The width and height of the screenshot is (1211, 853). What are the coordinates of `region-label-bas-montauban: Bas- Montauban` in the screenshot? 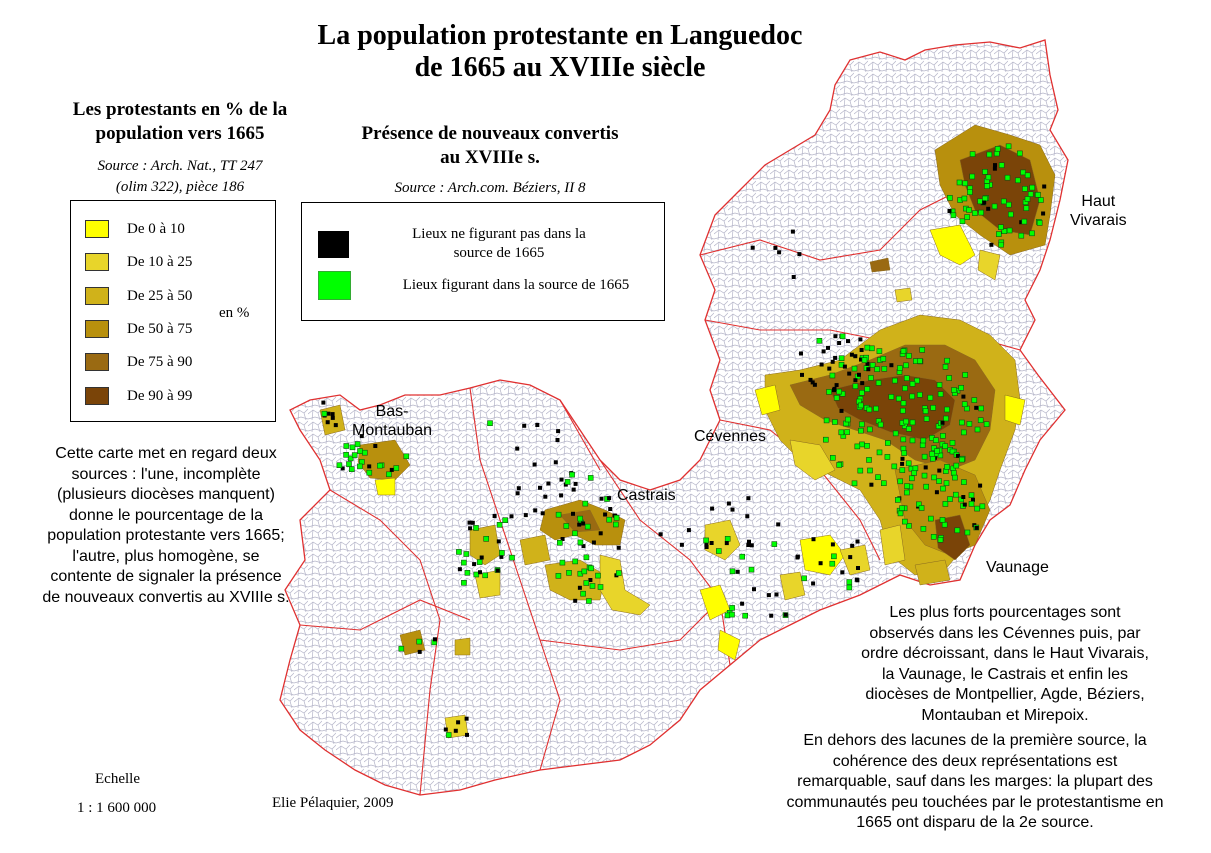 It's located at (392, 421).